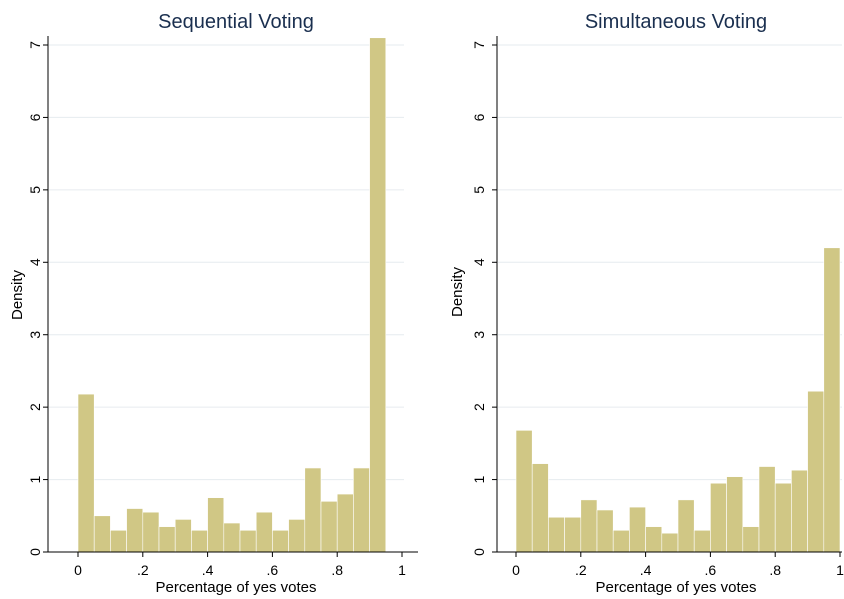 Image resolution: width=844 pixels, height=599 pixels. I want to click on panel-title: Sequential Voting, so click(236, 22).